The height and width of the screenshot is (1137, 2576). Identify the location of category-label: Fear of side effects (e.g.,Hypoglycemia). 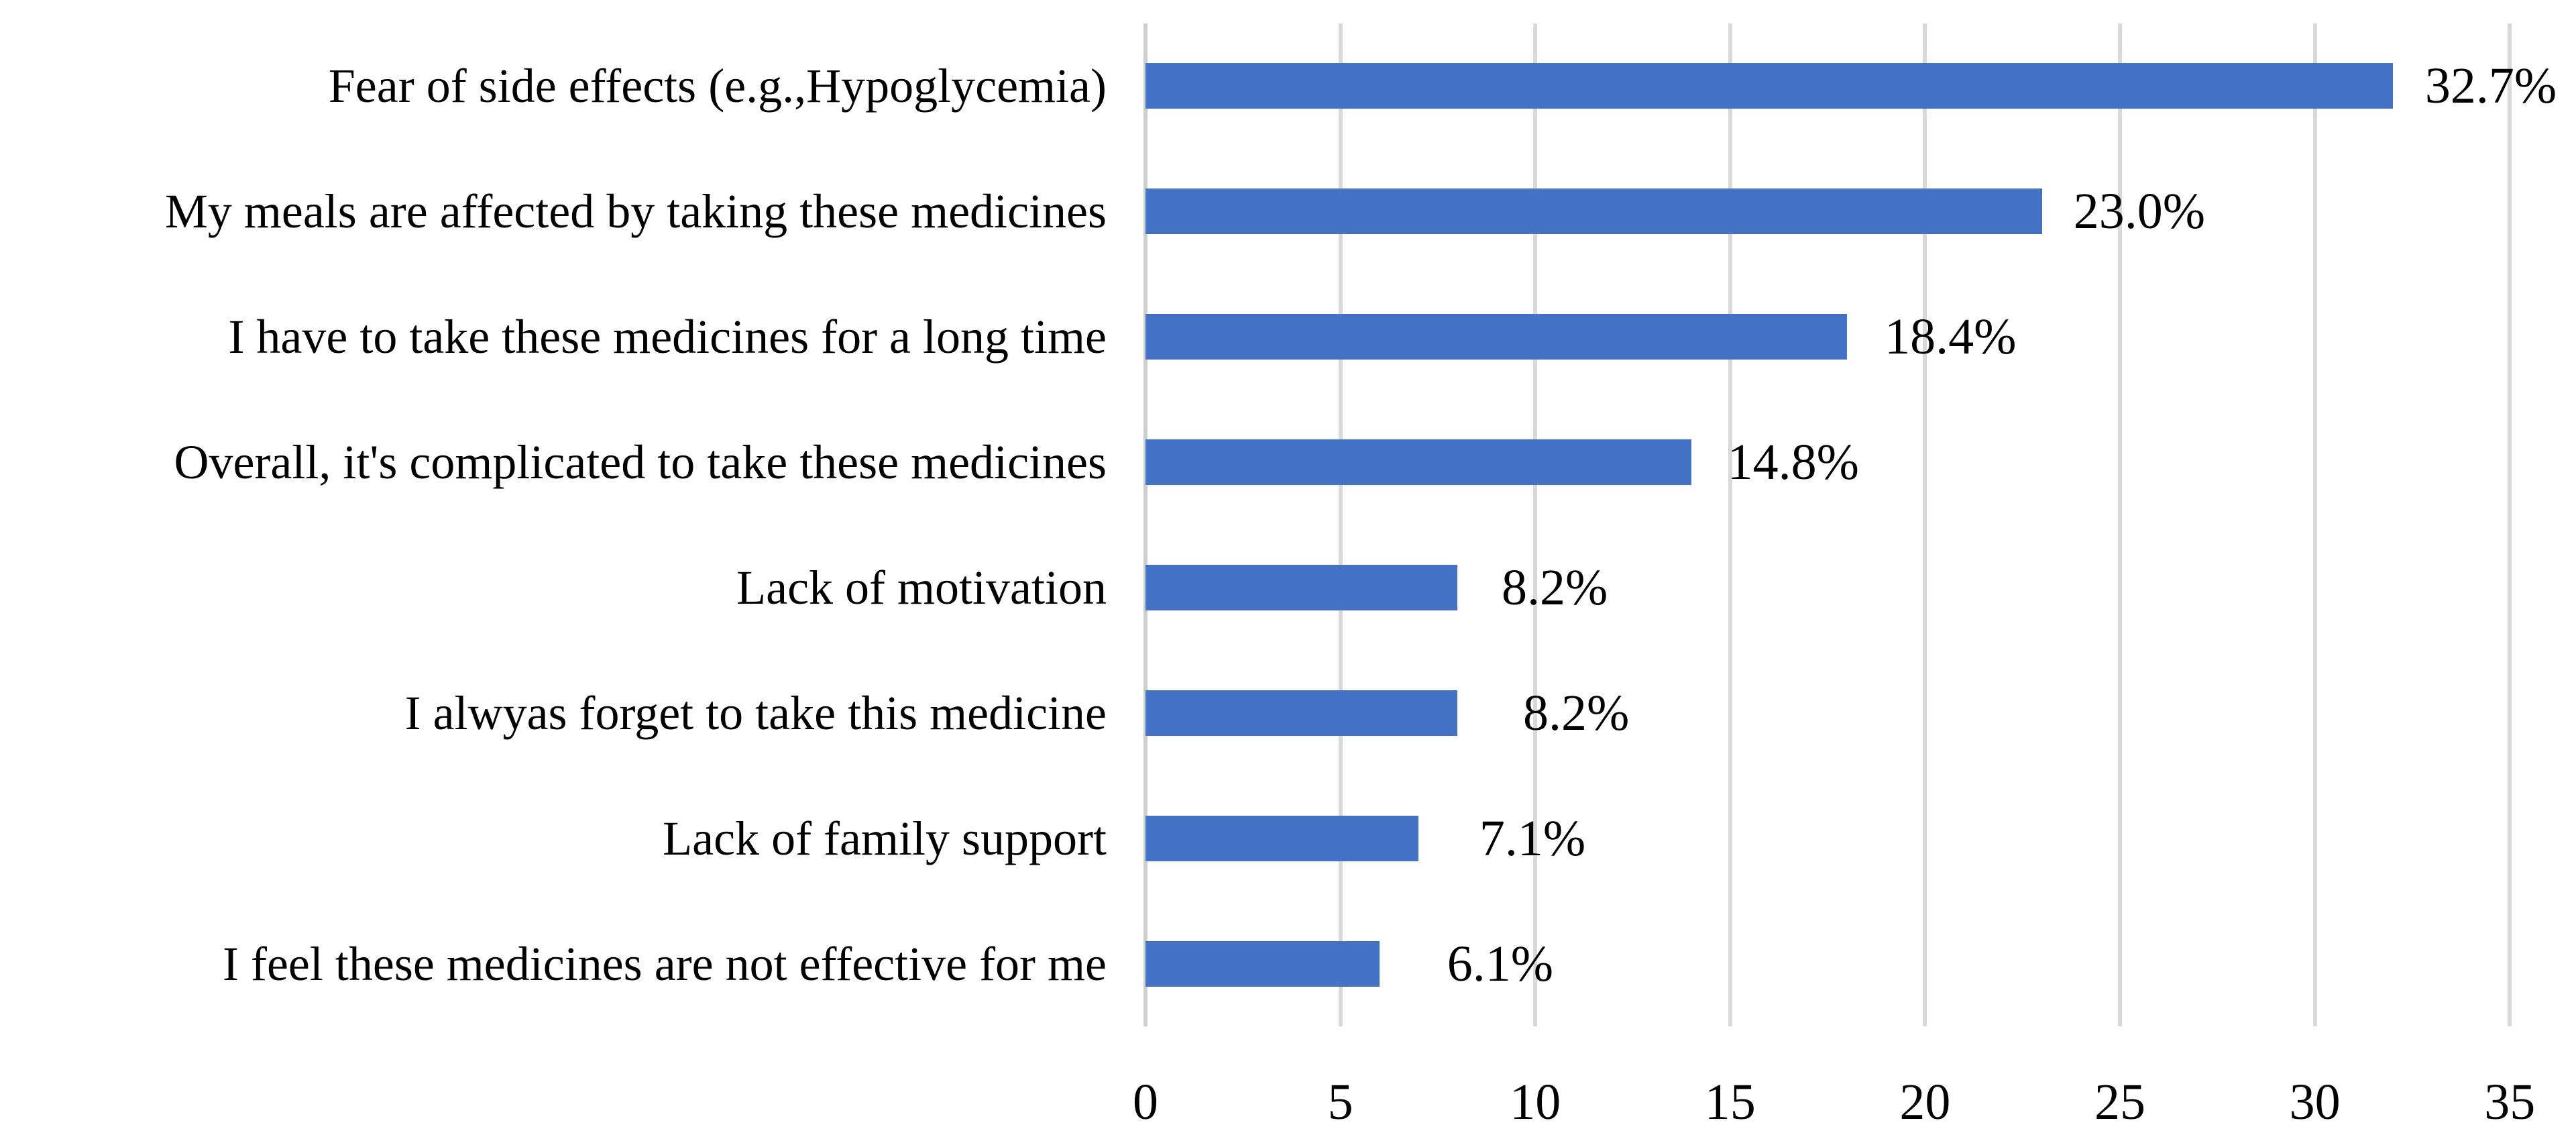
(717, 86).